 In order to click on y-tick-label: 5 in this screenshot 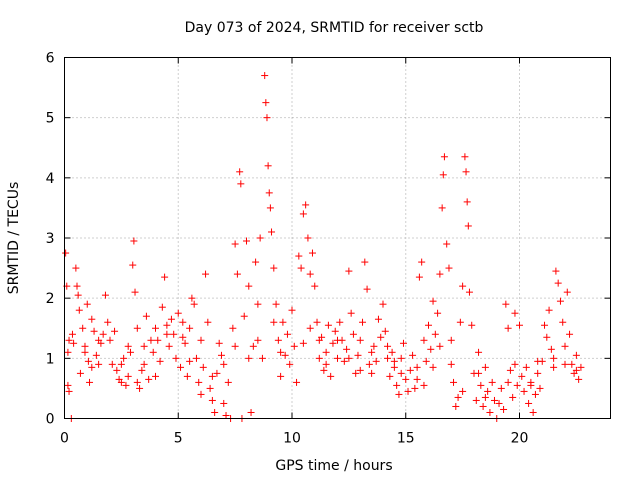, I will do `click(50, 119)`.